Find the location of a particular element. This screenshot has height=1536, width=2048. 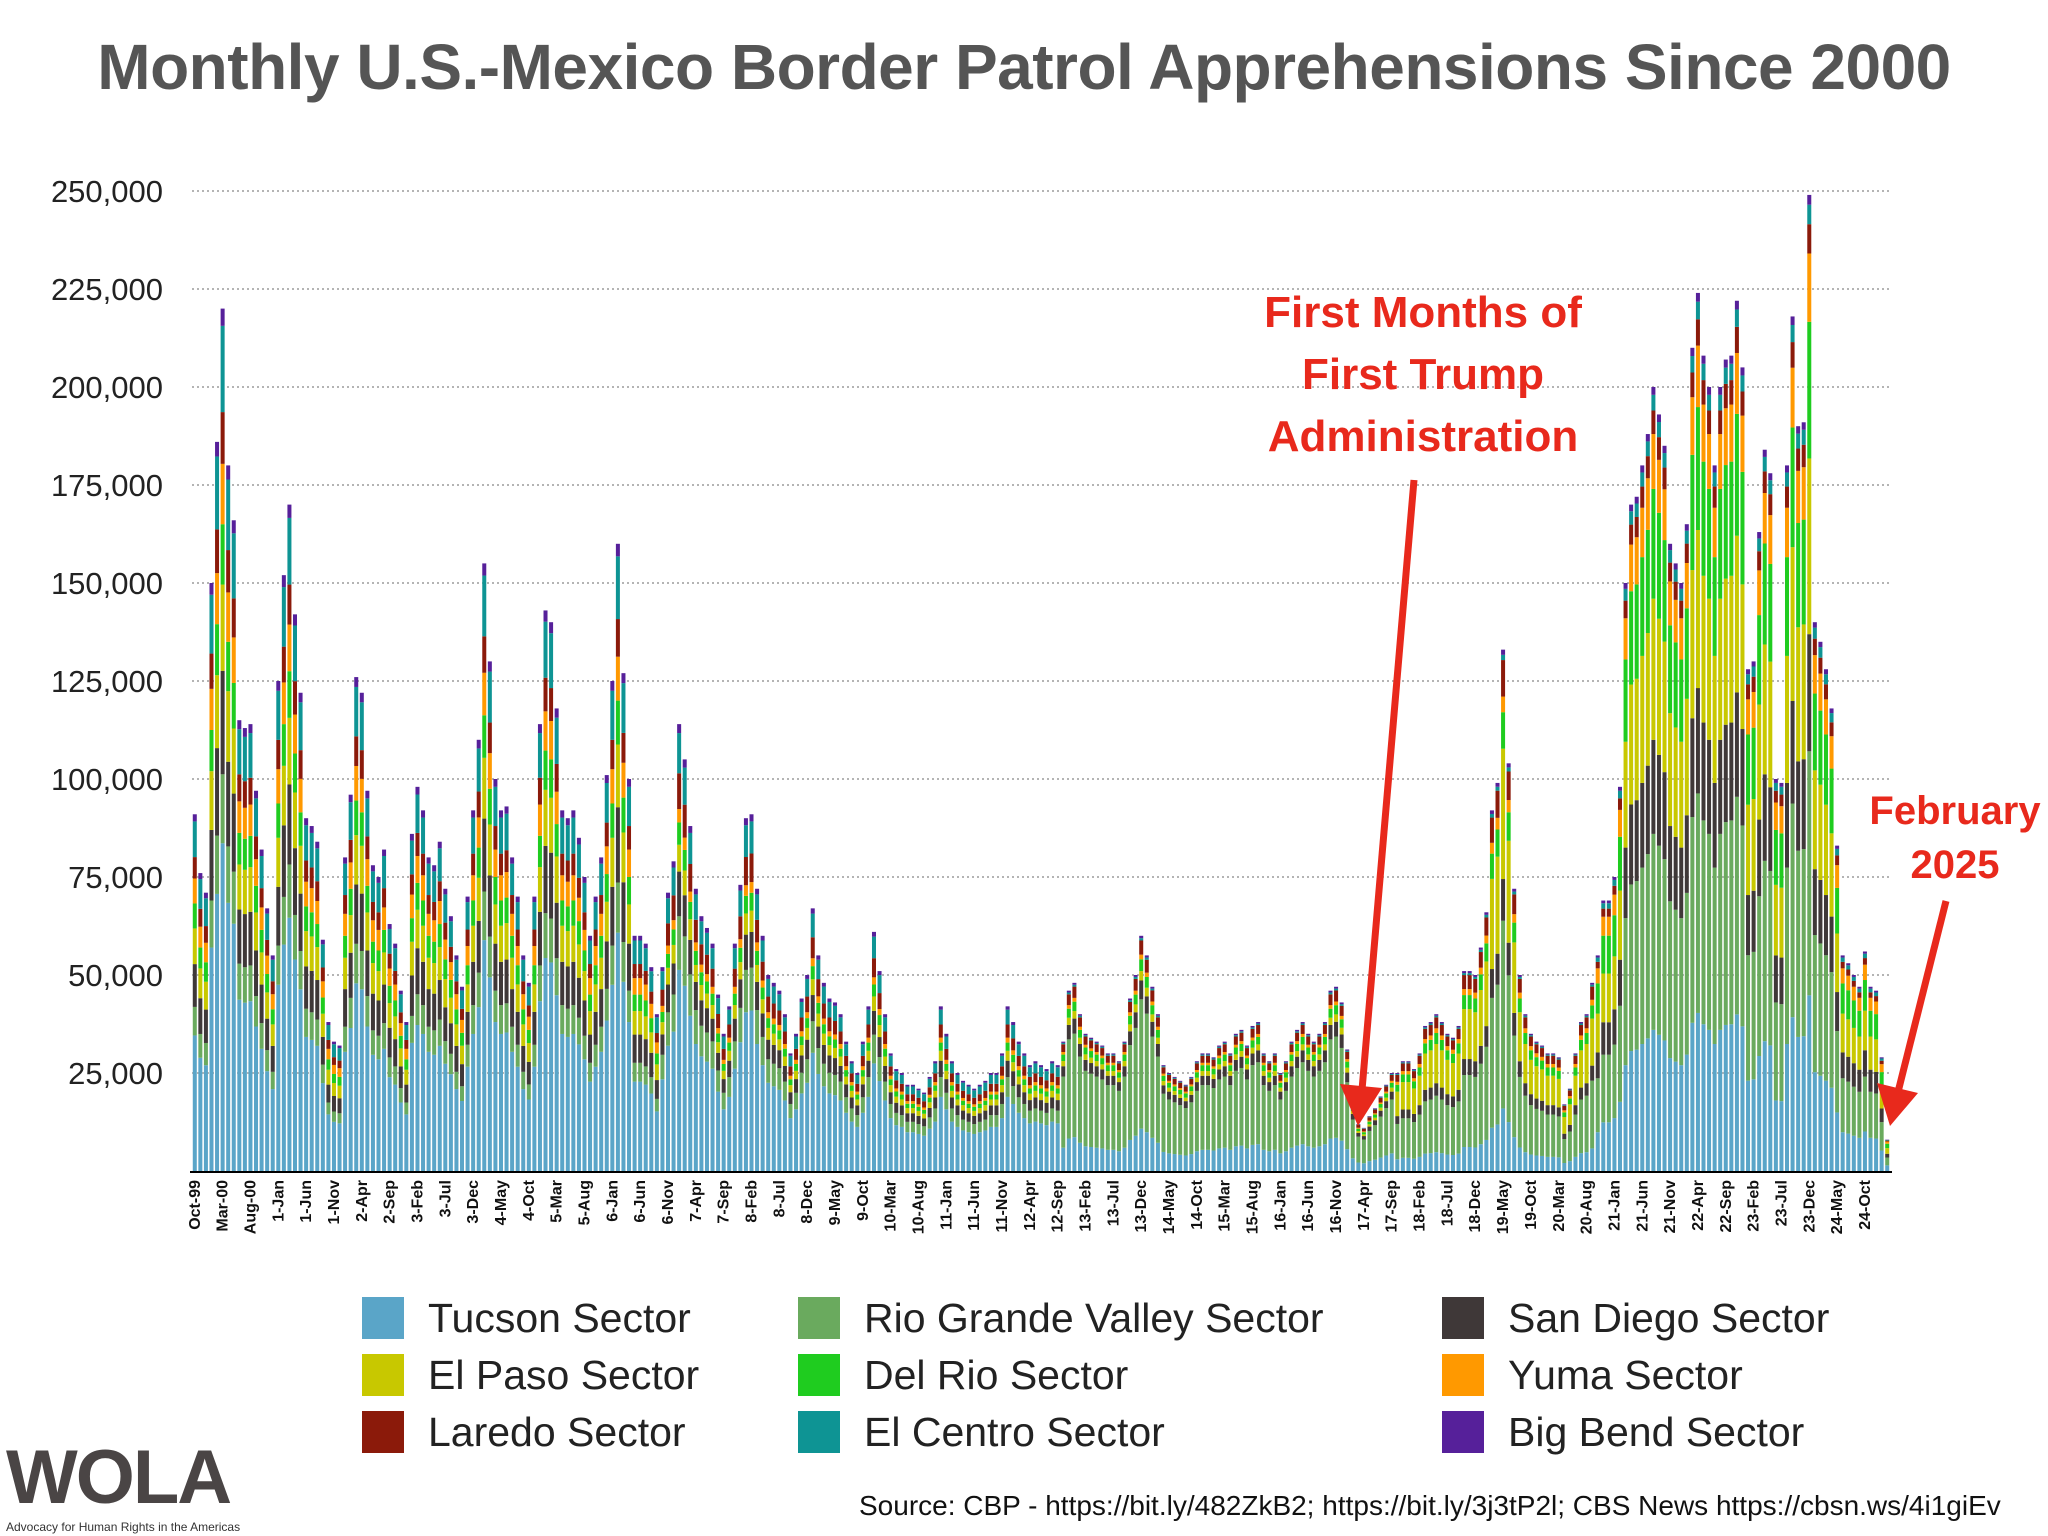

x-tick-label: 13-Jul is located at coordinates (1113, 1203).